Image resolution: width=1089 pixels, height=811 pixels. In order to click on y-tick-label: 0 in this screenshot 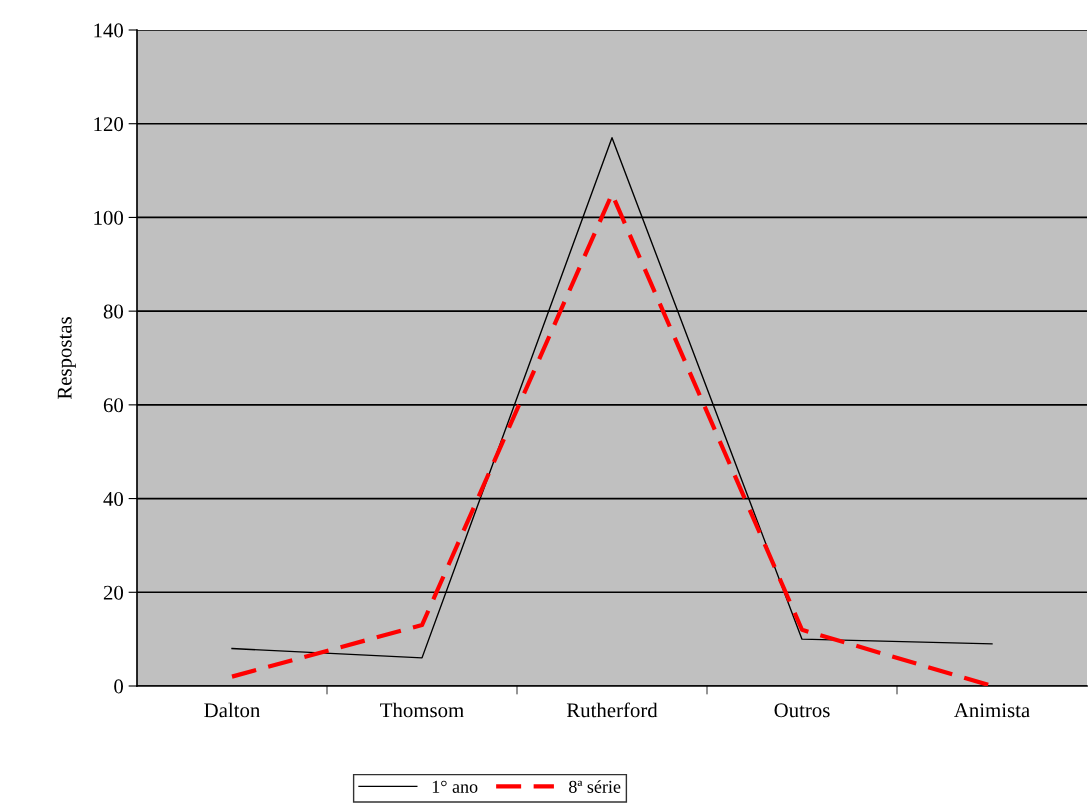, I will do `click(119, 686)`.